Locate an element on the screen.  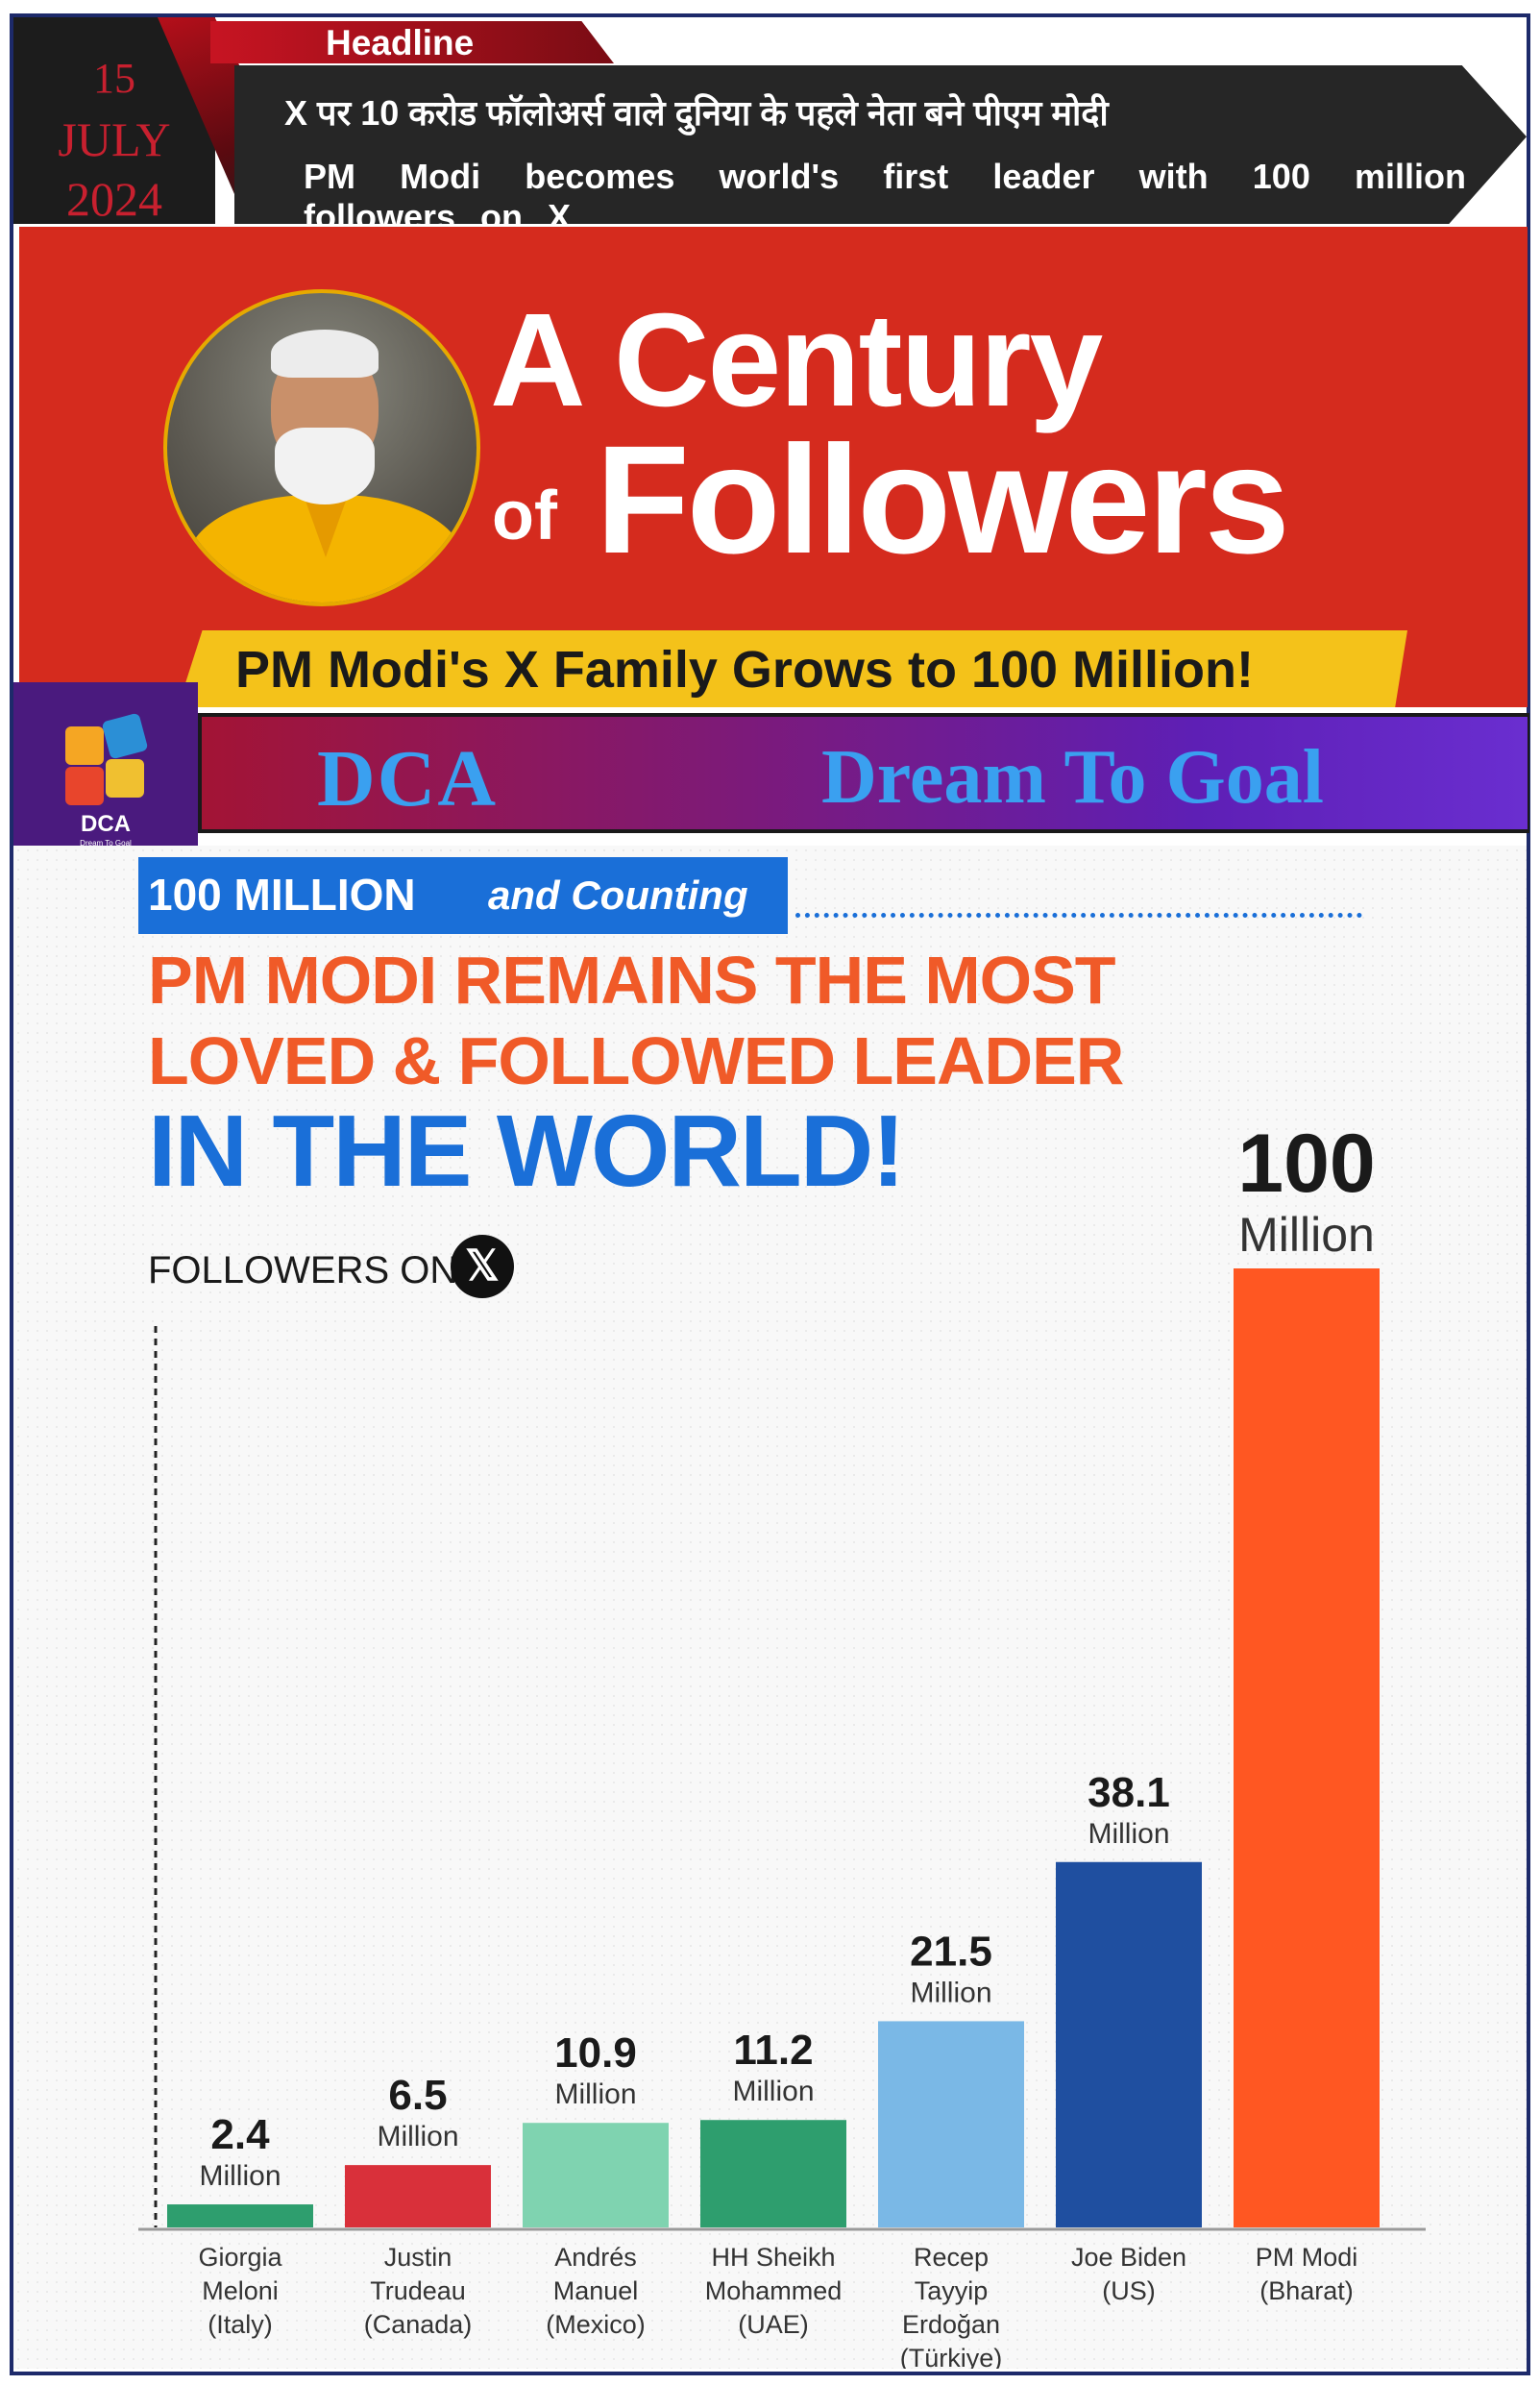
category-label: HH Sheikh is located at coordinates (773, 2257).